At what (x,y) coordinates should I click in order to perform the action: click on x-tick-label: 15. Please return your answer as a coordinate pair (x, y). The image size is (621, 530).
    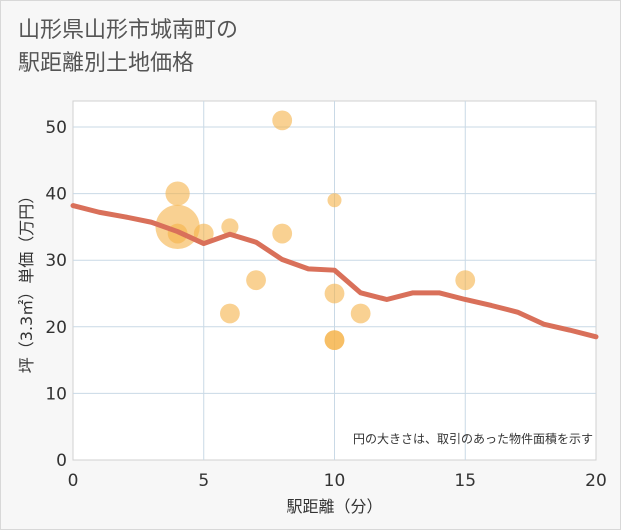
    Looking at the image, I should click on (465, 481).